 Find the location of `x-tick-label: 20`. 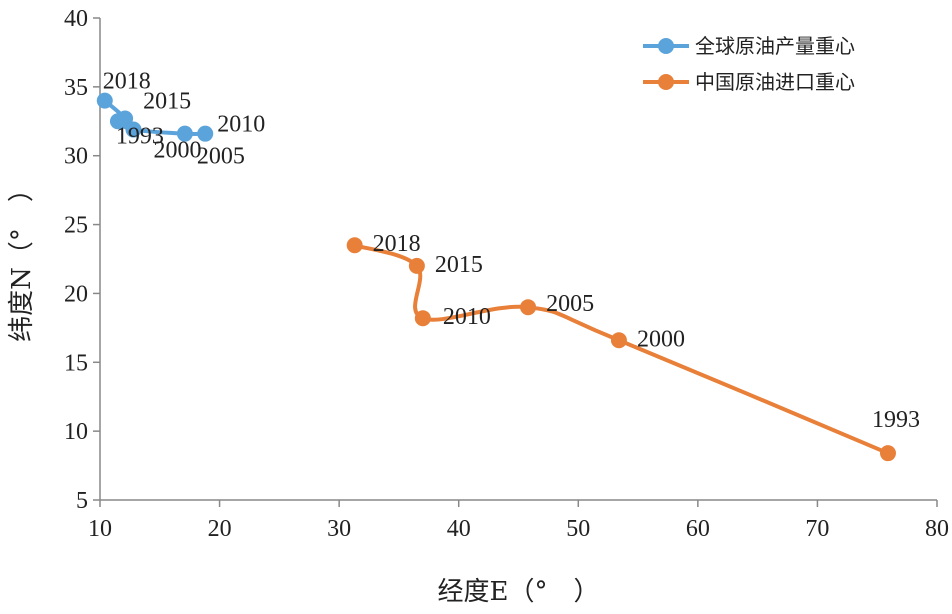

x-tick-label: 20 is located at coordinates (220, 529).